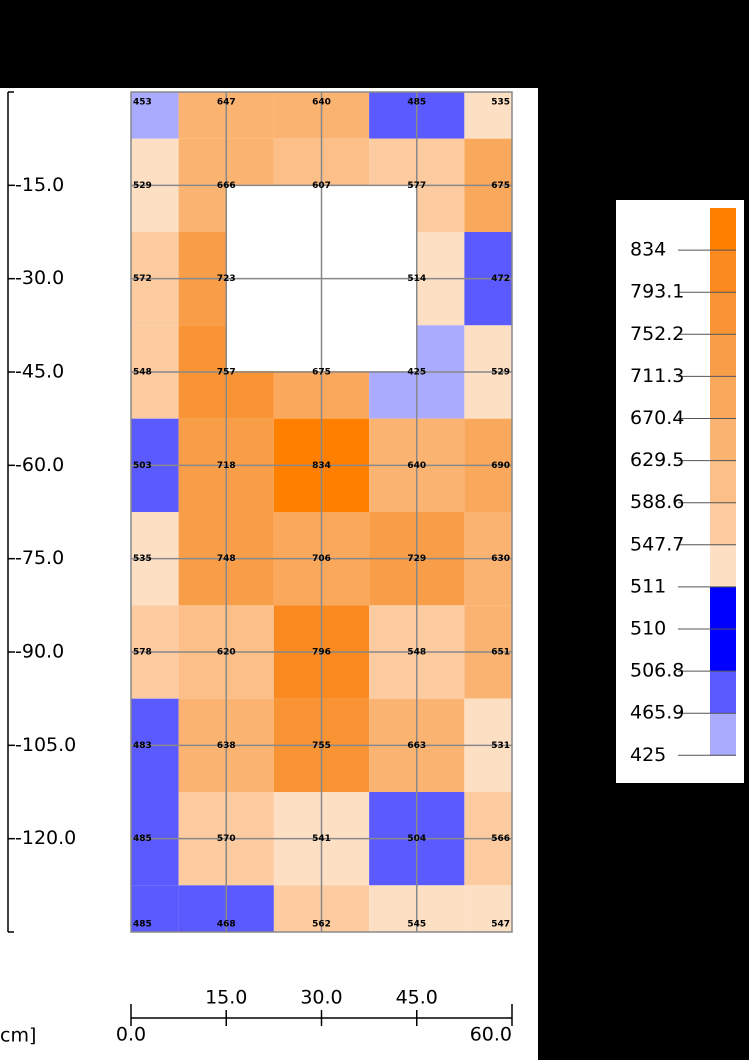 This screenshot has height=1060, width=749. Describe the element at coordinates (226, 839) in the screenshot. I see `node-label: 570` at that location.